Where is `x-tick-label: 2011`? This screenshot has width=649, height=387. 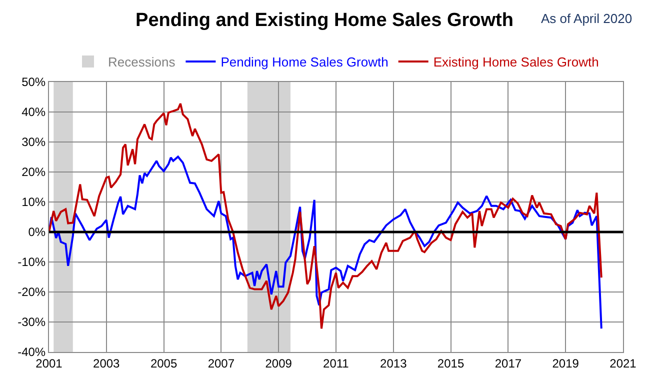
x-tick-label: 2011 is located at coordinates (336, 363).